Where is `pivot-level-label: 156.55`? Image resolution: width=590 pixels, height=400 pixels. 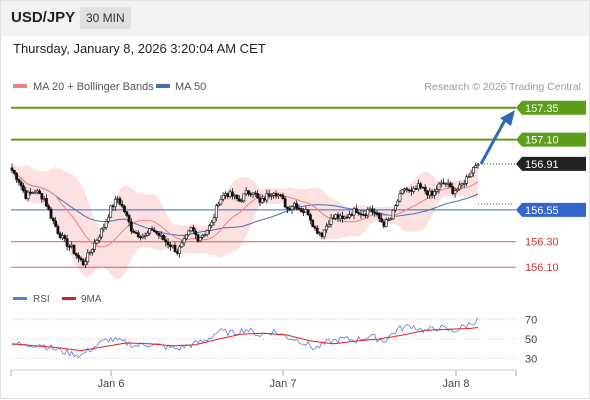
pivot-level-label: 156.55 is located at coordinates (542, 211).